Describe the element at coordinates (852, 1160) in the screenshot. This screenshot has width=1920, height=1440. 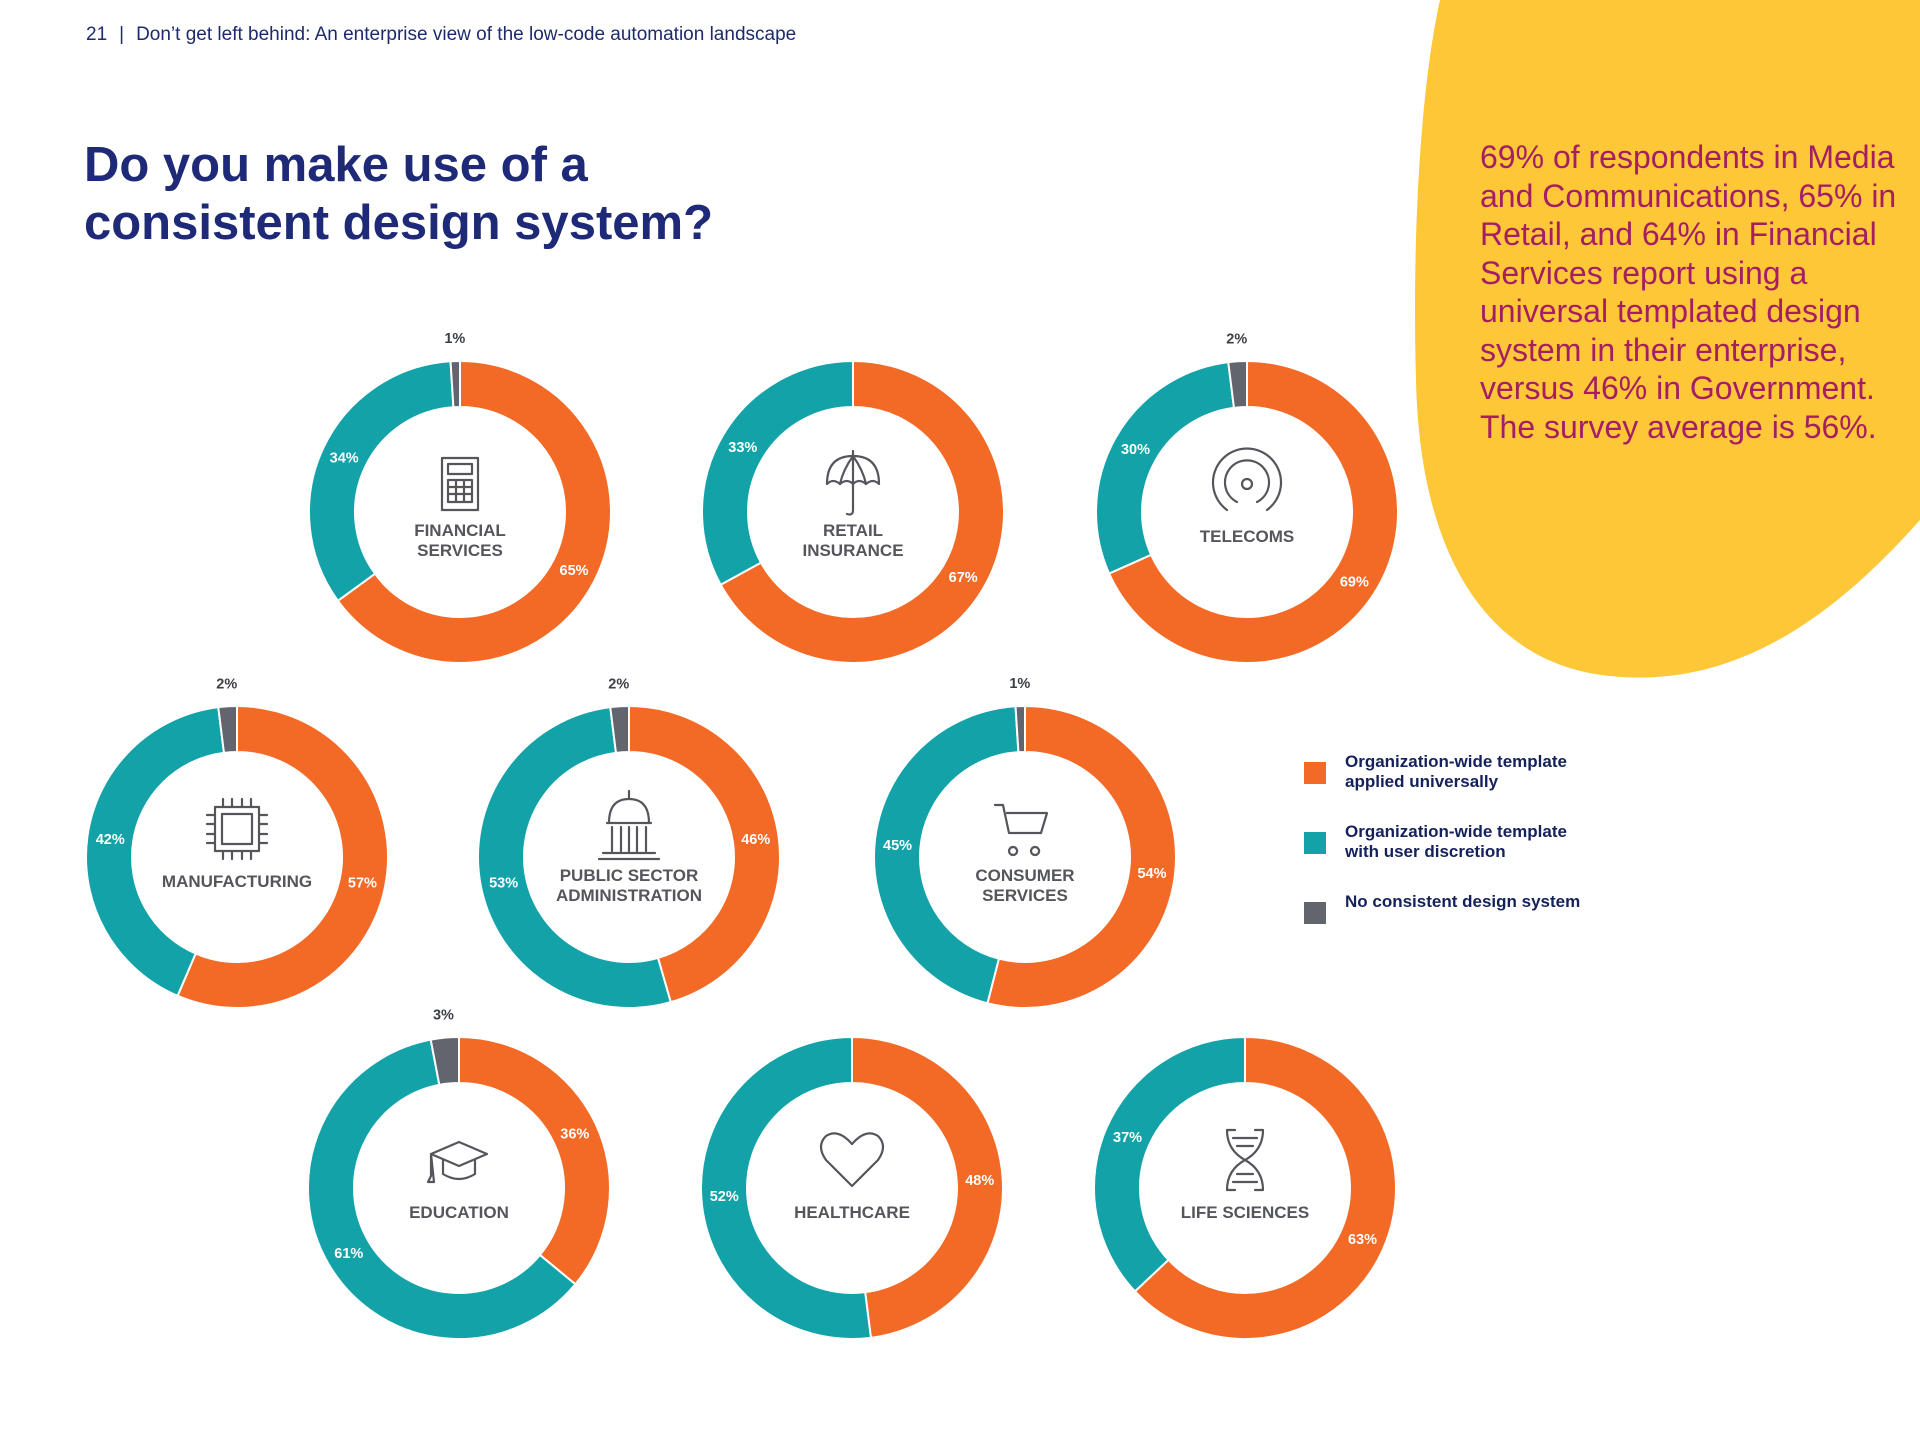
I see `heart-icon` at that location.